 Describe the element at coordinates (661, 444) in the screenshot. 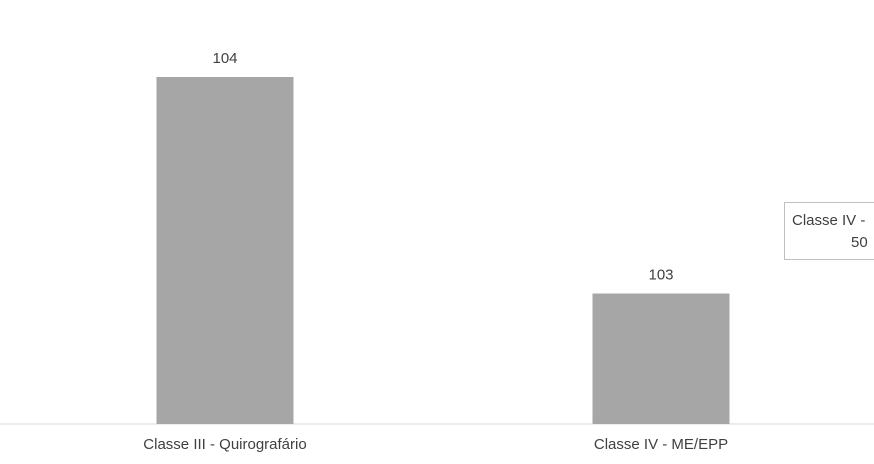

I see `x-tick-label-2: Classe IV - ME/EPP` at that location.